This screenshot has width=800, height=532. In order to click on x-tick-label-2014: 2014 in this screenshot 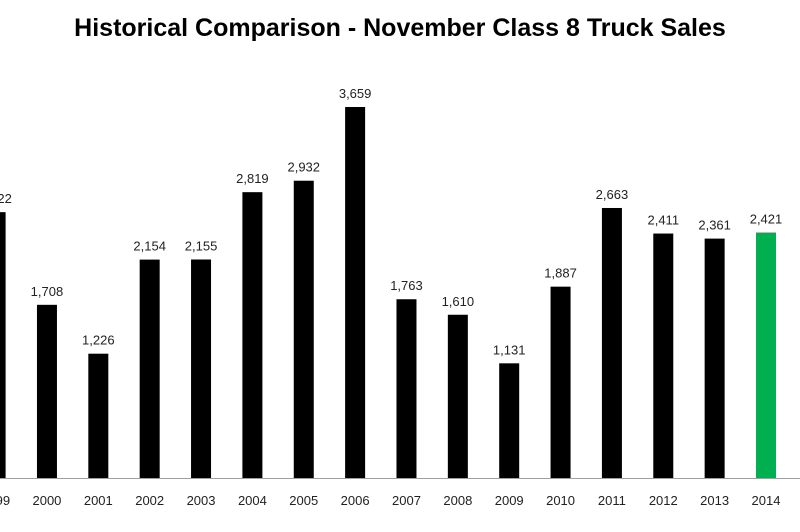, I will do `click(766, 500)`.